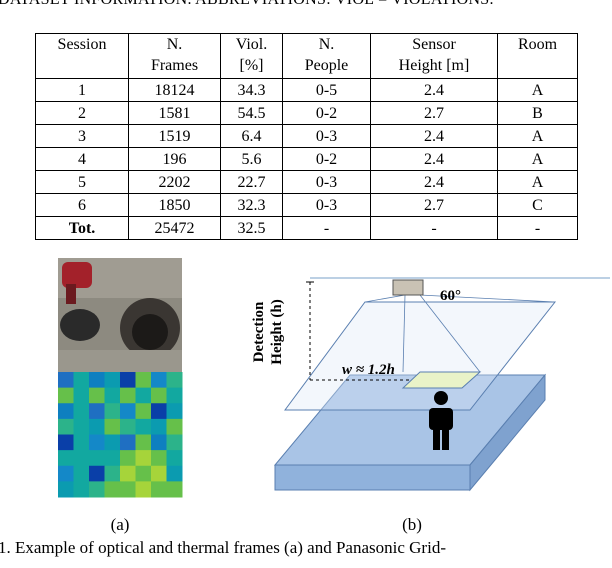  What do you see at coordinates (82, 182) in the screenshot?
I see `table-cell: 5` at bounding box center [82, 182].